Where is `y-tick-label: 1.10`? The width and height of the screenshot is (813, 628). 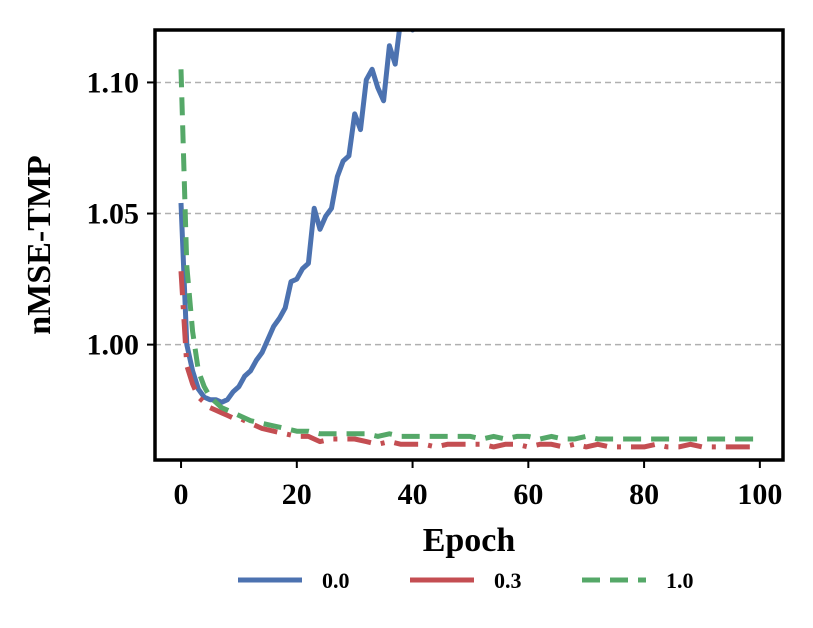 y-tick-label: 1.10 is located at coordinates (113, 82).